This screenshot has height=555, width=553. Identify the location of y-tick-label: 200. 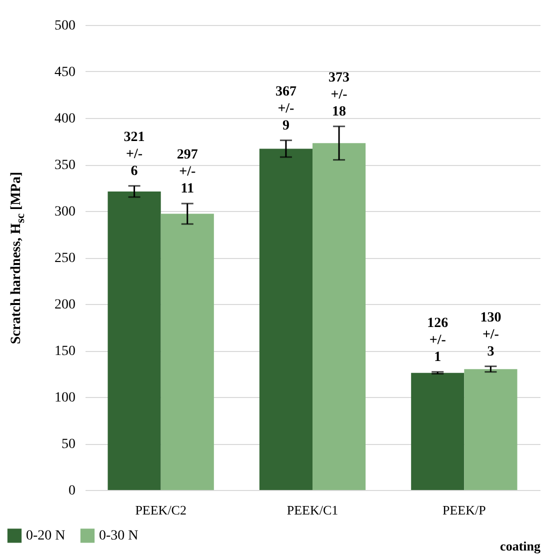
(65, 305).